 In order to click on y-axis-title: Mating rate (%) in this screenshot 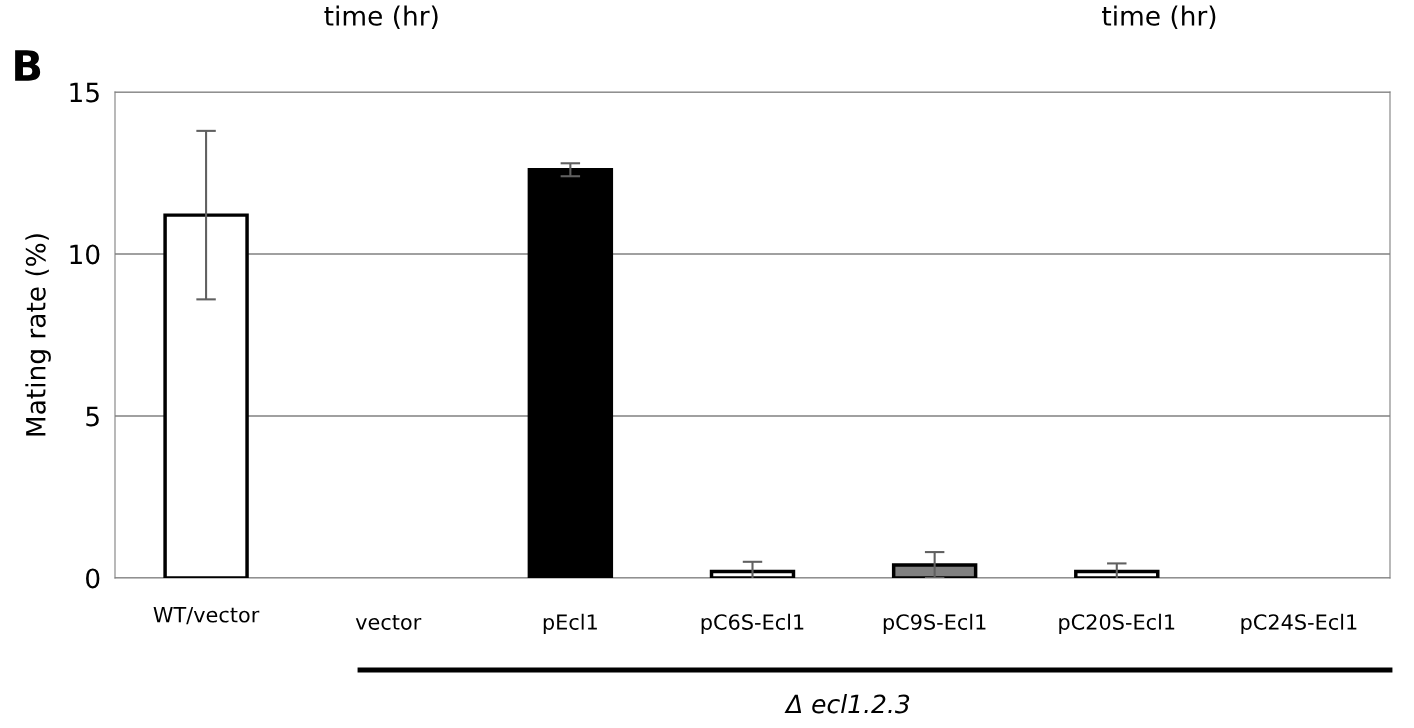, I will do `click(38, 335)`.